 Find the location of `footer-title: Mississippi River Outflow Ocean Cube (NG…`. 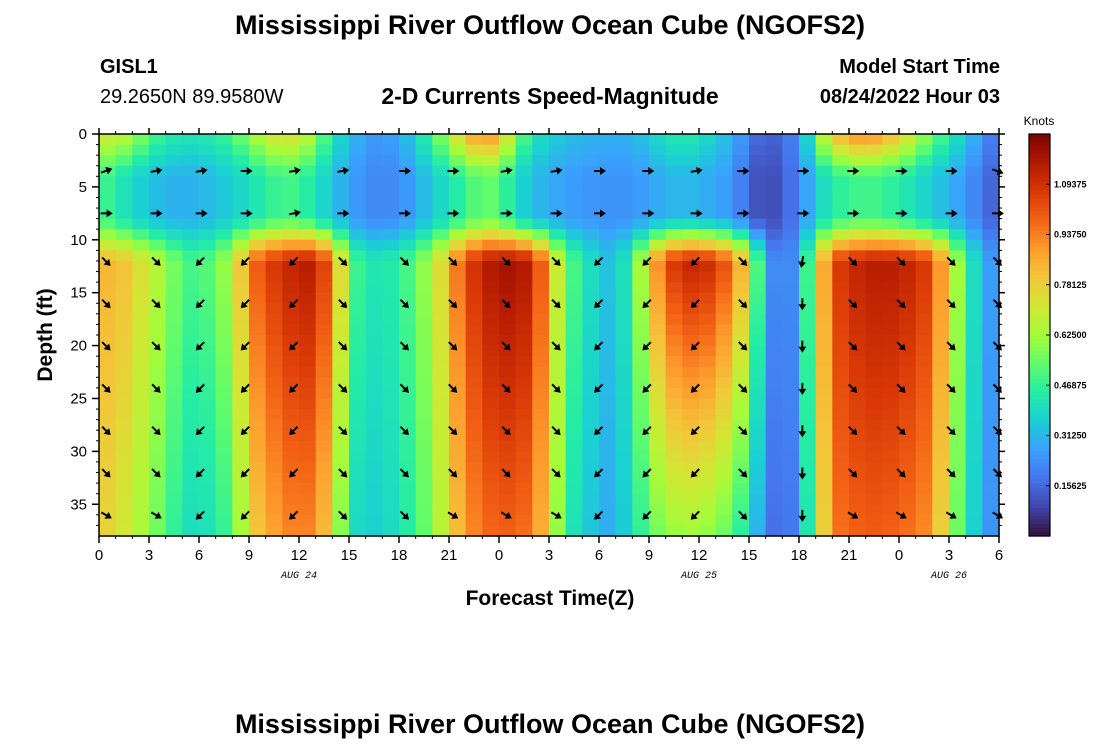

footer-title: Mississippi River Outflow Ocean Cube (NG… is located at coordinates (550, 724).